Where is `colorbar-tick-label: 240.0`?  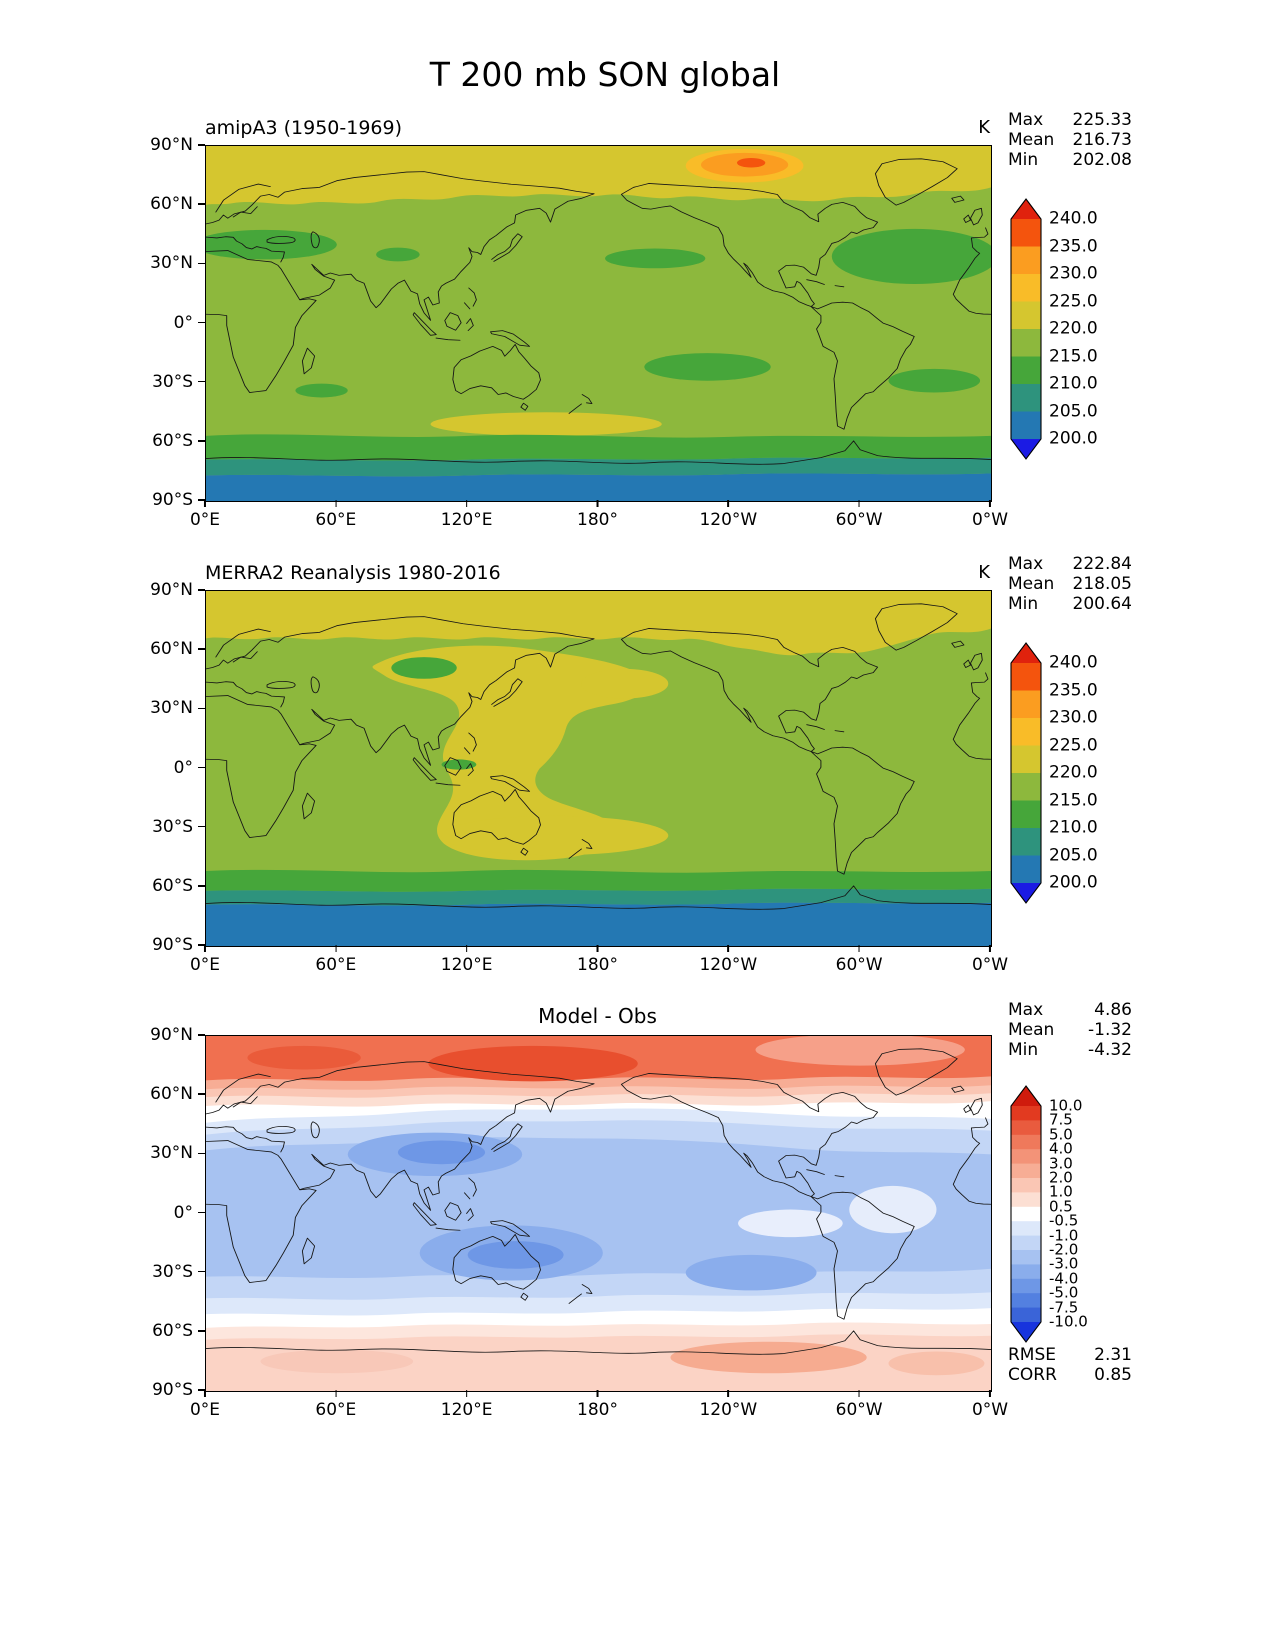
colorbar-tick-label: 240.0 is located at coordinates (1073, 218).